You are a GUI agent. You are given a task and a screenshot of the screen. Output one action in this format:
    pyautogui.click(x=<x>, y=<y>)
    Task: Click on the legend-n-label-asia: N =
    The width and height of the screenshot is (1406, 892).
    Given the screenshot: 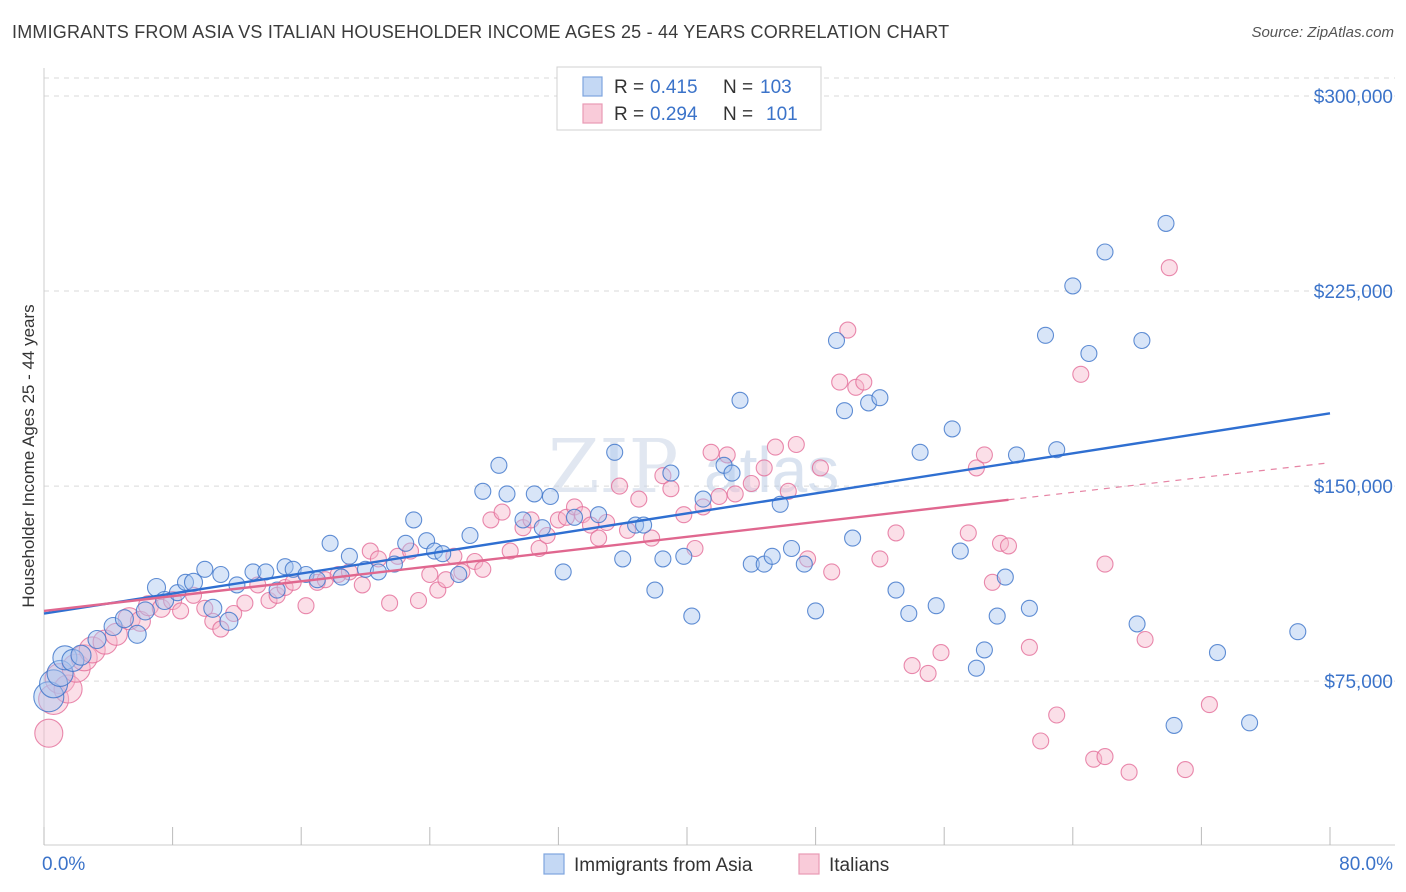 What is the action you would take?
    pyautogui.click(x=738, y=87)
    